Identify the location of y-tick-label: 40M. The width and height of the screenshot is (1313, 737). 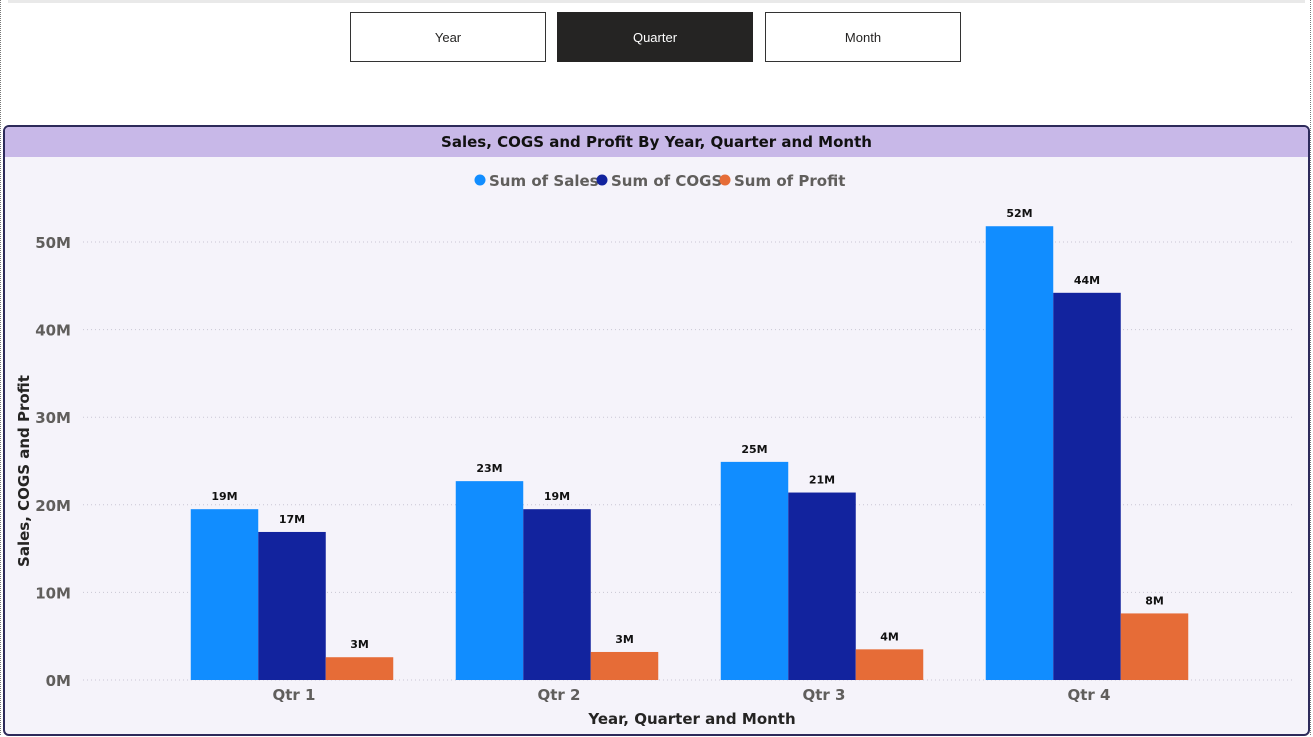
(53, 331).